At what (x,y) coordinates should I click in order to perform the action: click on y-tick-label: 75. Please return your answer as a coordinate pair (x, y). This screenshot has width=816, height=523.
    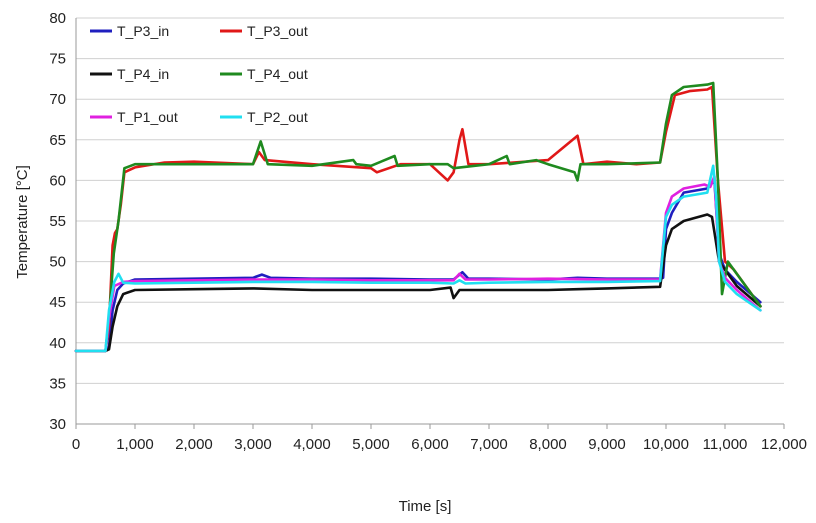
    Looking at the image, I should click on (57, 59).